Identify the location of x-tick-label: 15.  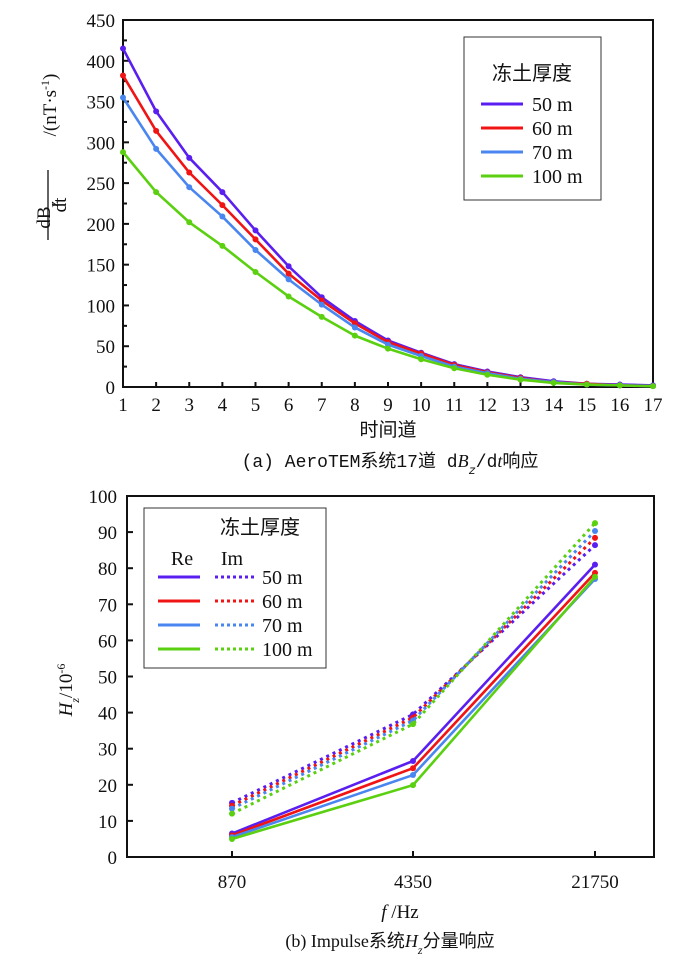
(586, 405).